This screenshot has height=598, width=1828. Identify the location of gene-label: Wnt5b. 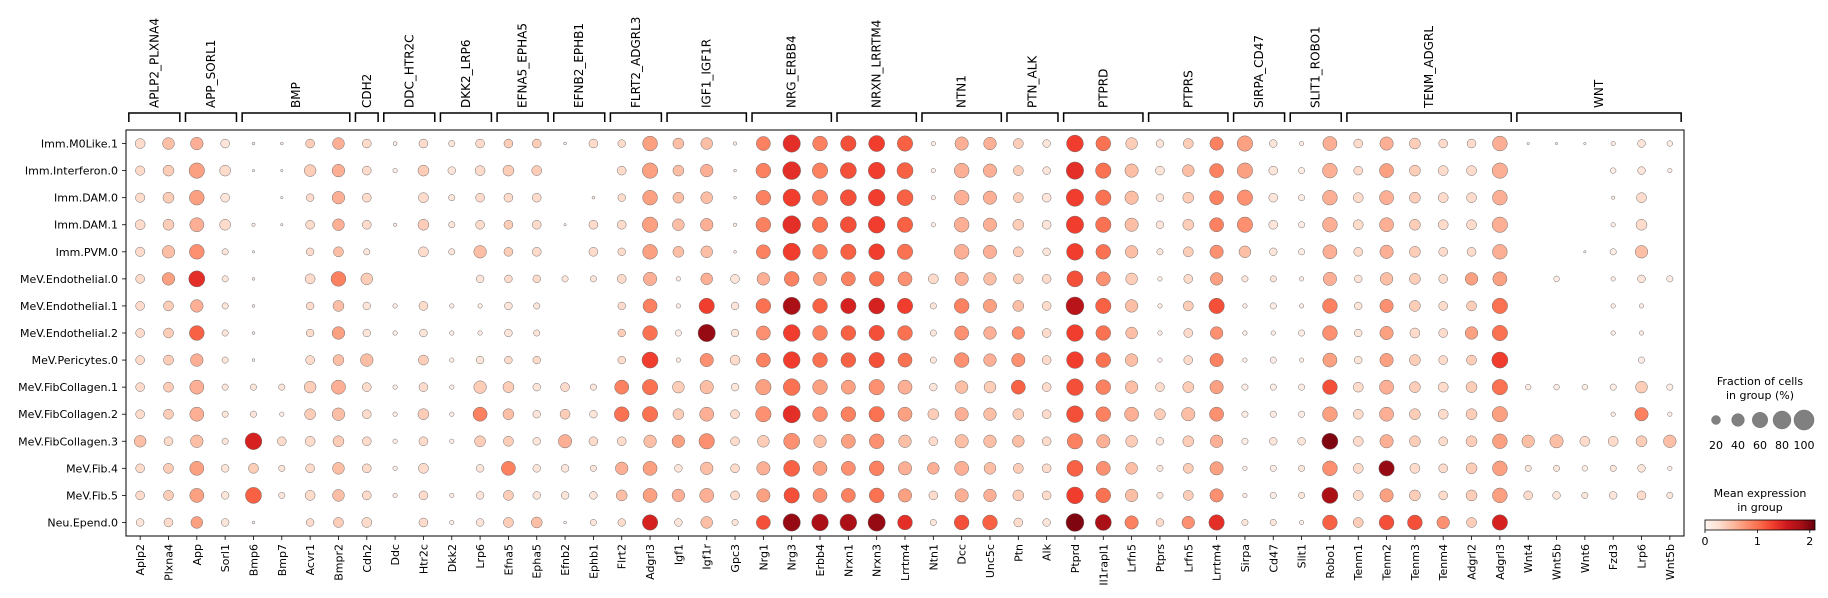
(1557, 562).